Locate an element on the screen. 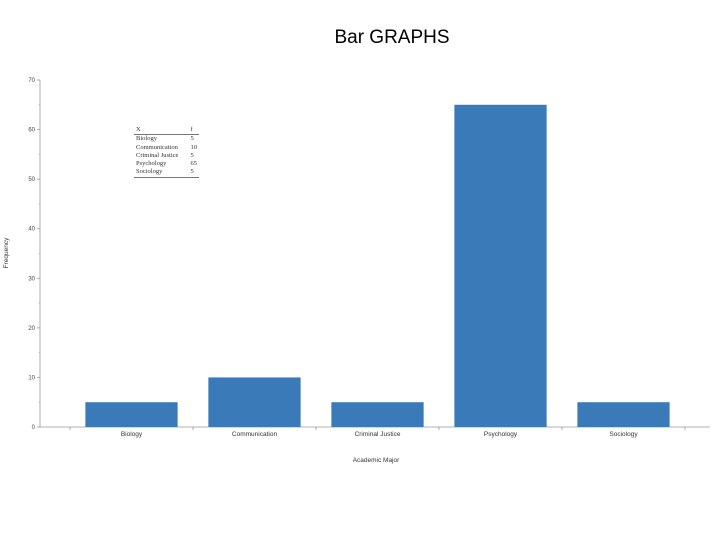  x-tick-label: Sociology is located at coordinates (623, 434).